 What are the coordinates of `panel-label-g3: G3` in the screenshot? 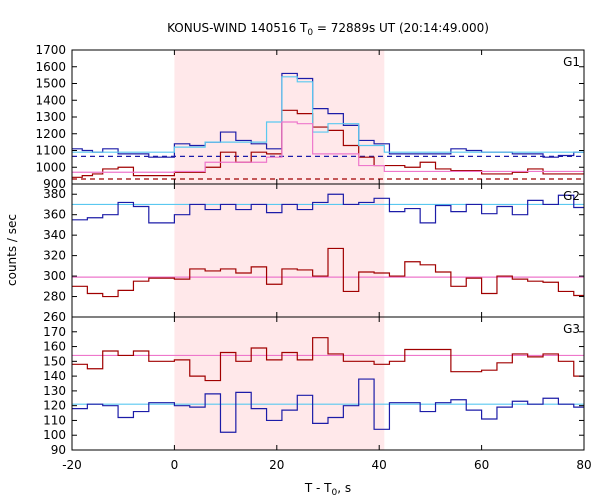 It's located at (571, 329).